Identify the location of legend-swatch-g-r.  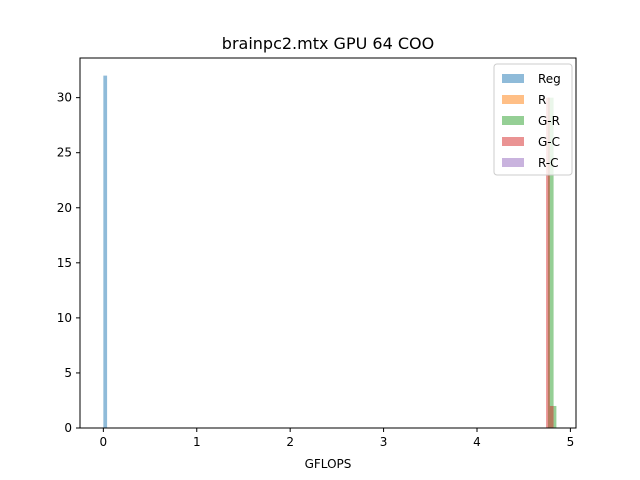
(513, 120).